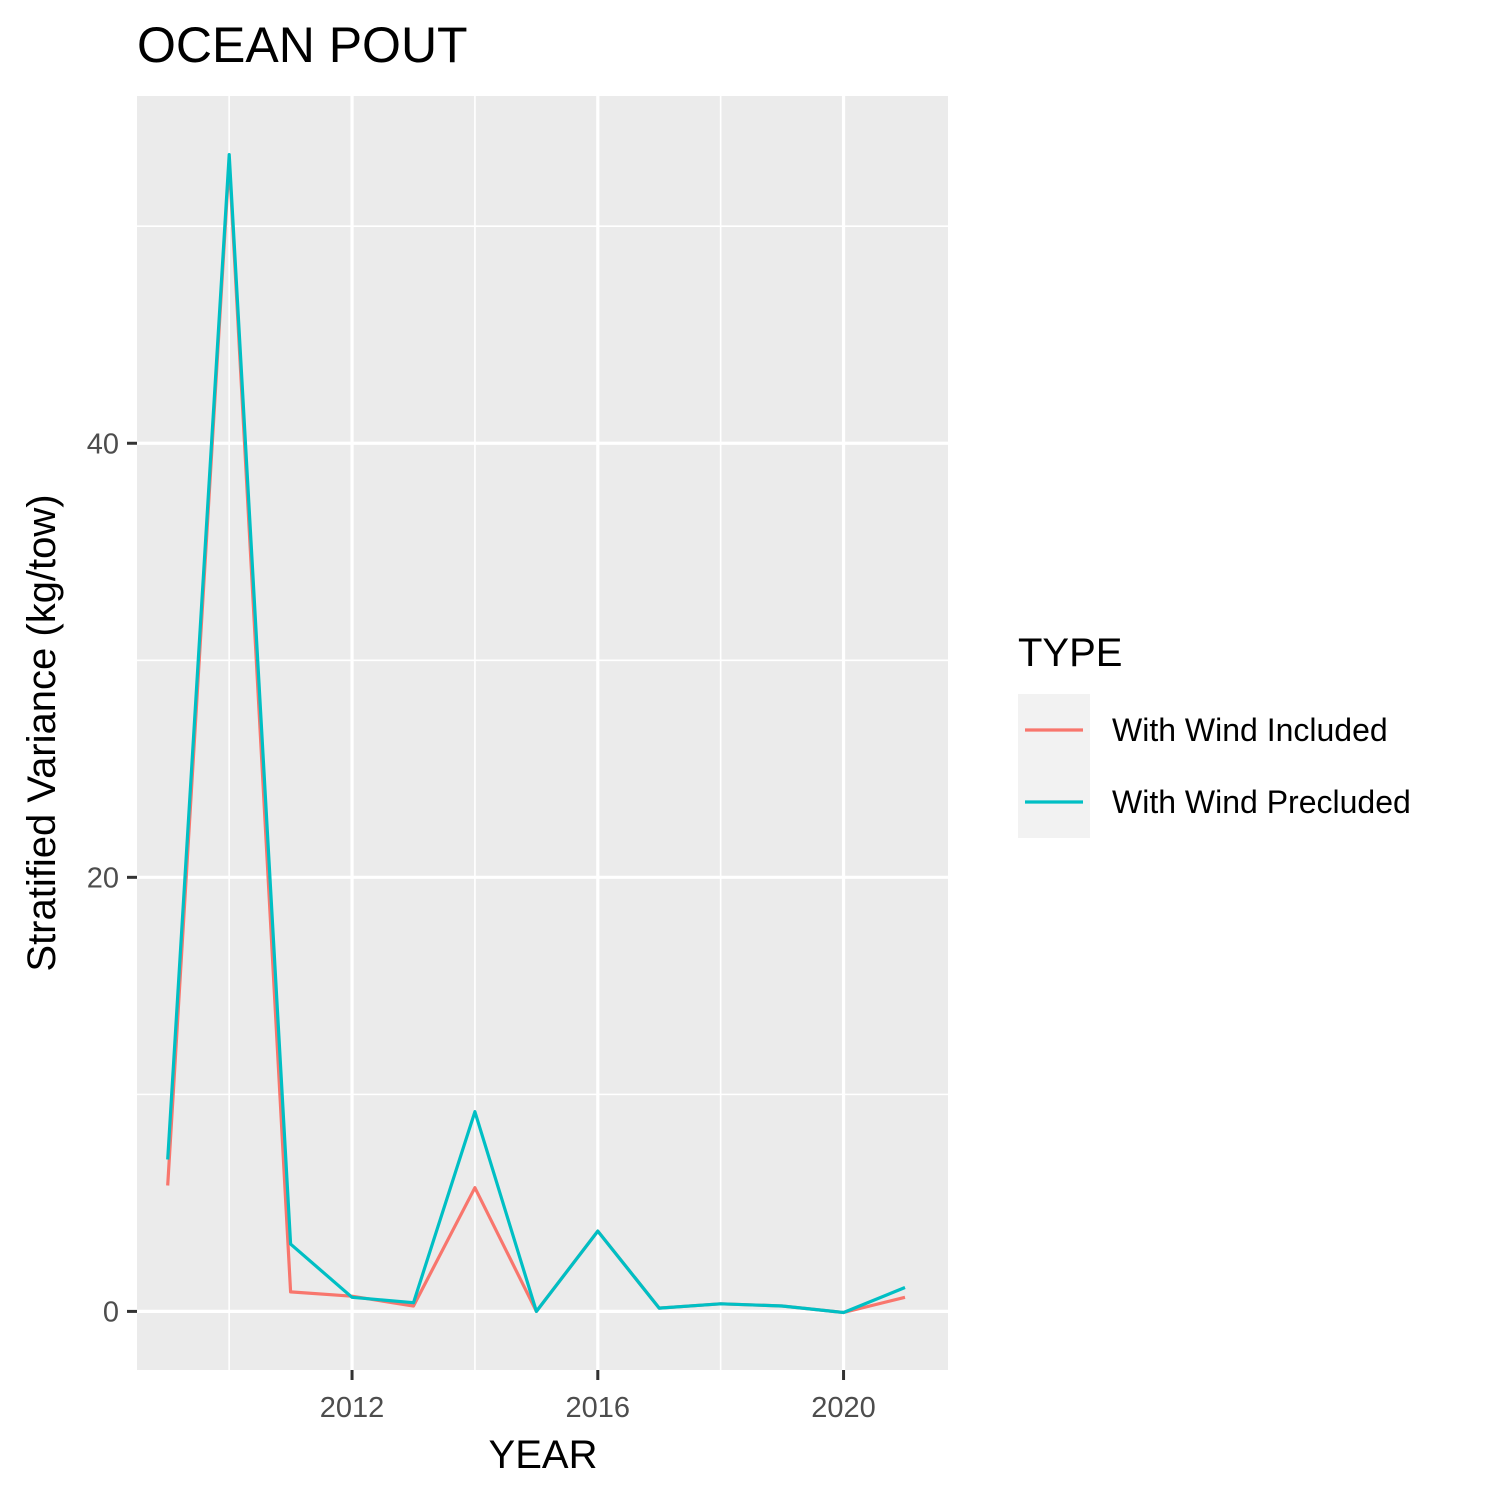 This screenshot has width=1500, height=1500. I want to click on x-tick-label: 2012, so click(352, 1408).